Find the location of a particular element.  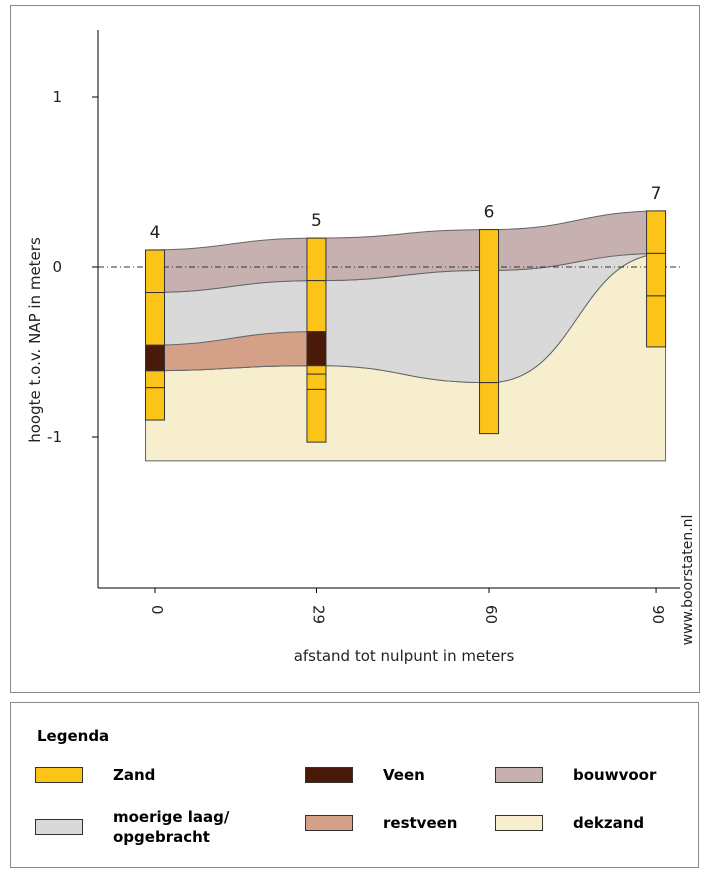

legend-item: Zand is located at coordinates (95, 775).